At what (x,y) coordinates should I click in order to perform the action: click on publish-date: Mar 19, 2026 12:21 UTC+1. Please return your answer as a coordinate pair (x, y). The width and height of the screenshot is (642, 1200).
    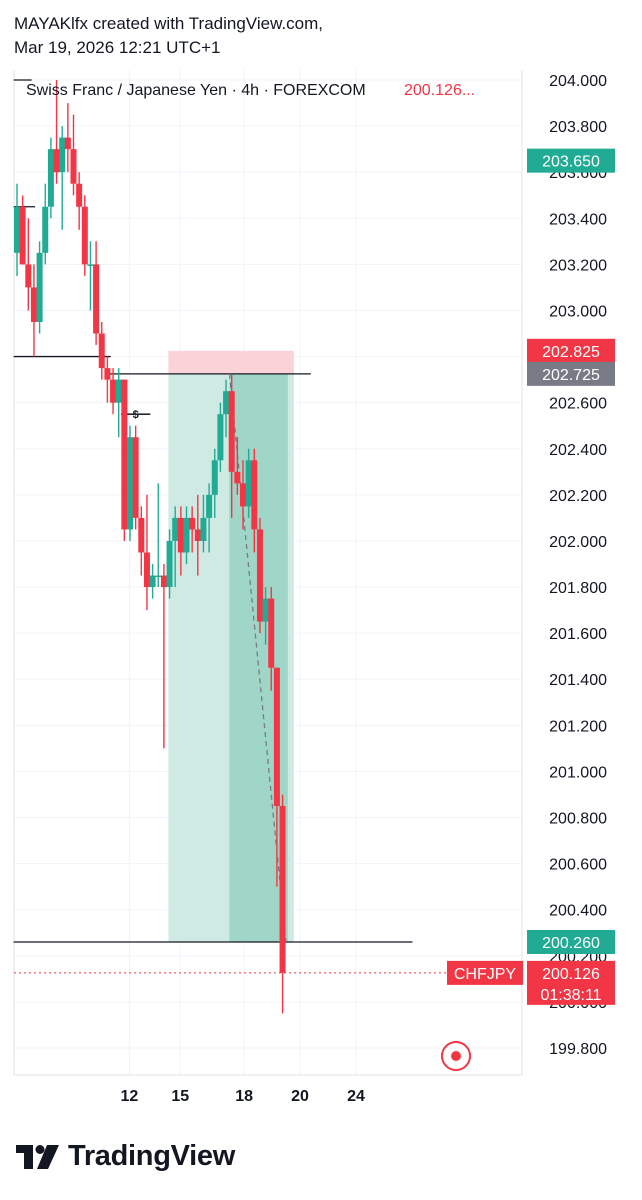
    Looking at the image, I should click on (117, 47).